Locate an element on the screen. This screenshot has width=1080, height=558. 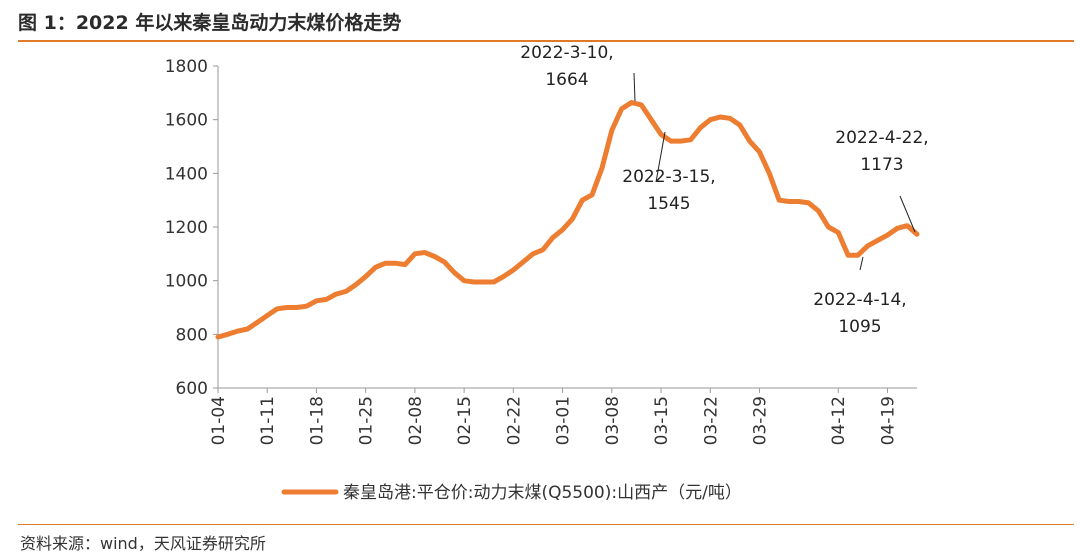
x-tick-label: 03-01 is located at coordinates (564, 420).